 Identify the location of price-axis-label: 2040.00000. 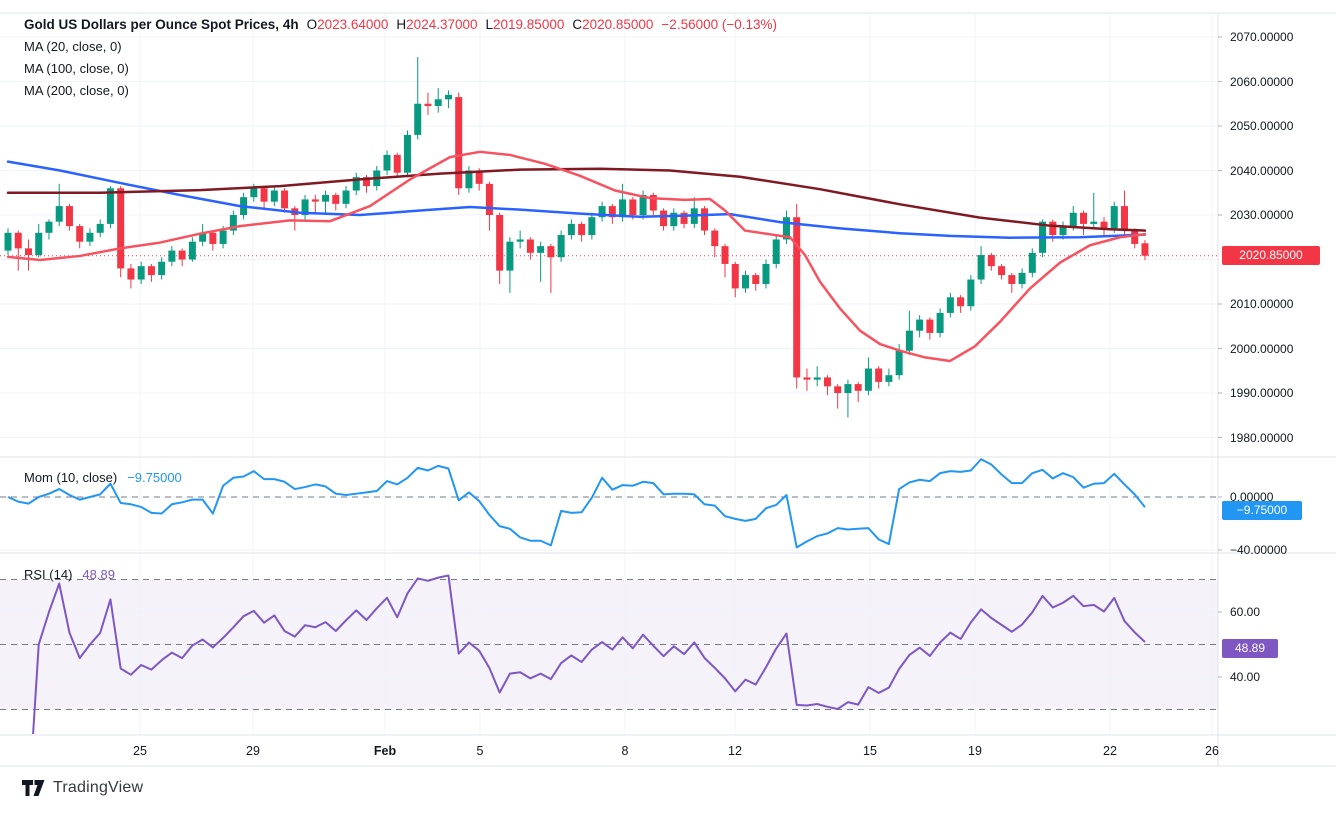
(1262, 170).